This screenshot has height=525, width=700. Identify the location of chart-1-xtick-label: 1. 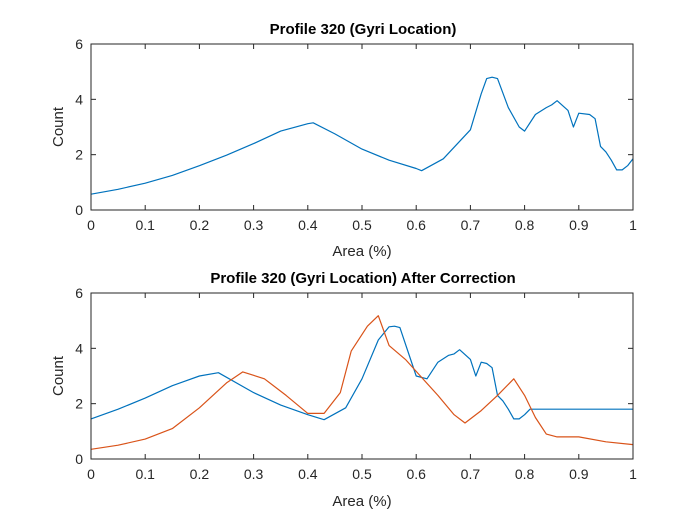
(633, 225).